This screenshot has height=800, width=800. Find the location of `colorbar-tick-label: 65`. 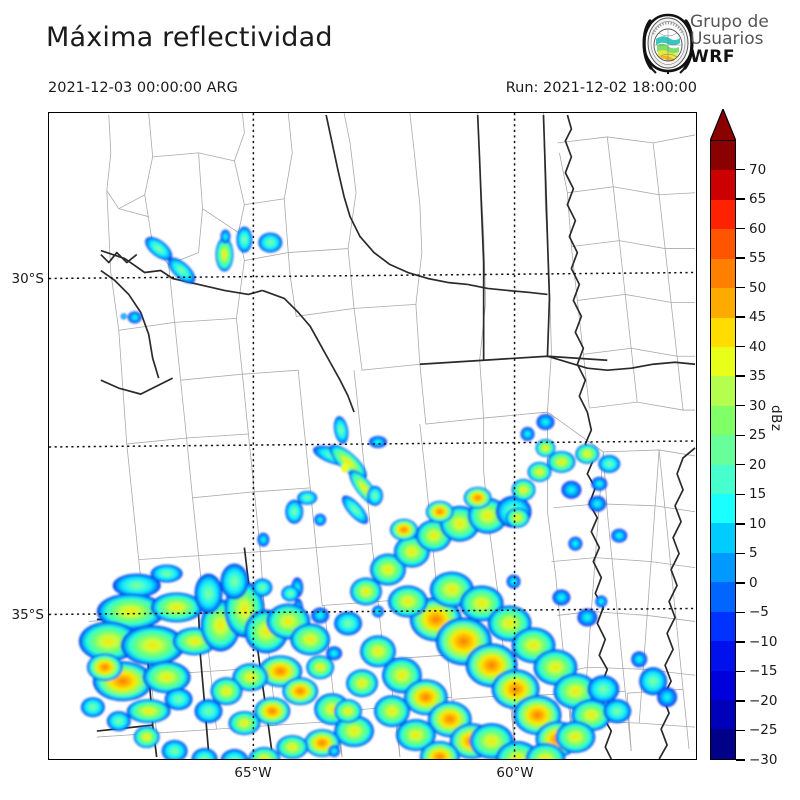

colorbar-tick-label: 65 is located at coordinates (758, 199).